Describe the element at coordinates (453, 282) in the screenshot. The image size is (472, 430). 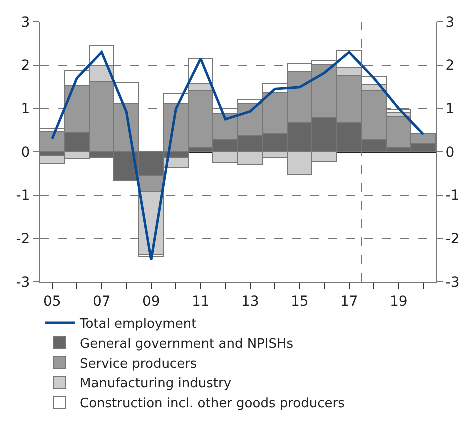
I see `y2-tick-label: -3` at that location.